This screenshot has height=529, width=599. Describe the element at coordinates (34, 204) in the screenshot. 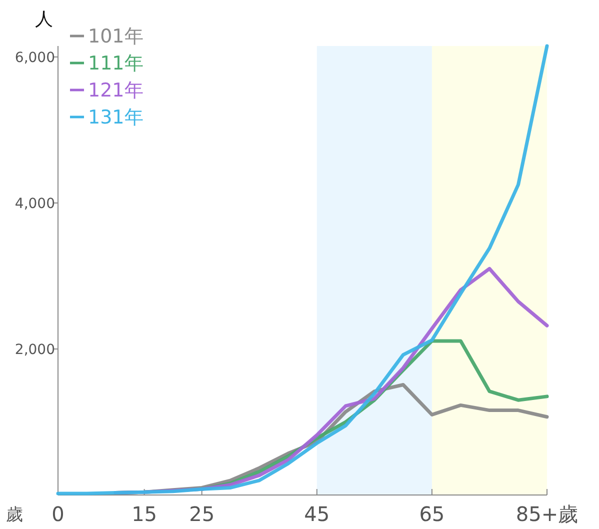

I see `y-tick-label: 4,000` at that location.